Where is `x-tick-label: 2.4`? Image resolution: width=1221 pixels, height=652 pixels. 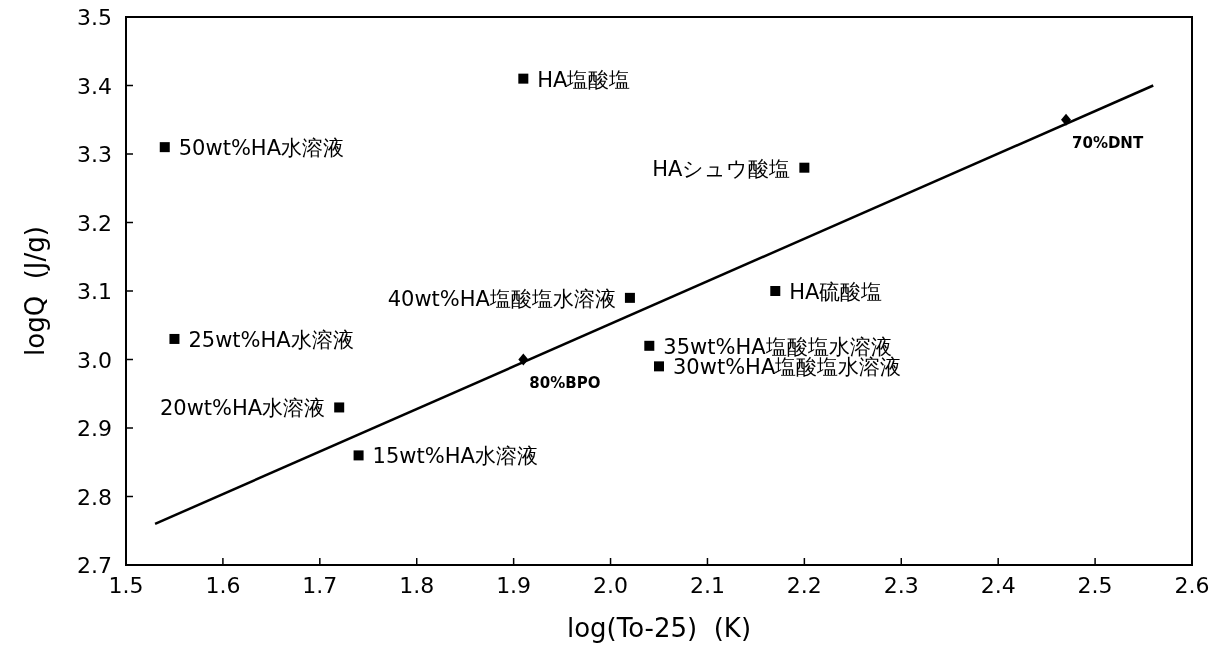
x-tick-label: 2.4 is located at coordinates (998, 585).